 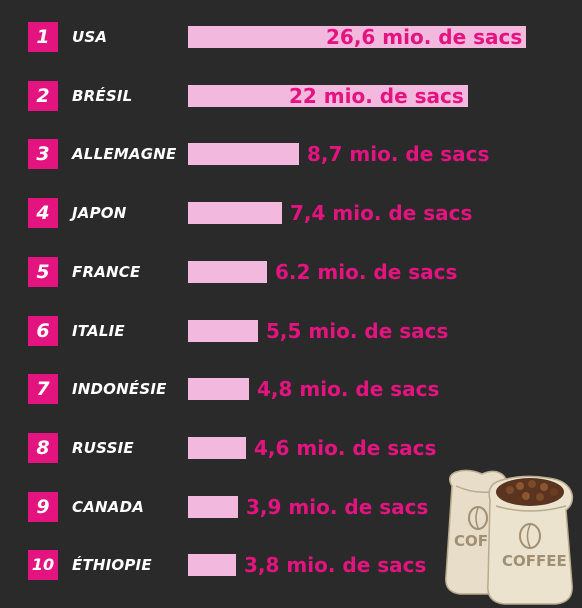 I want to click on rank-number: 3, so click(x=43, y=154).